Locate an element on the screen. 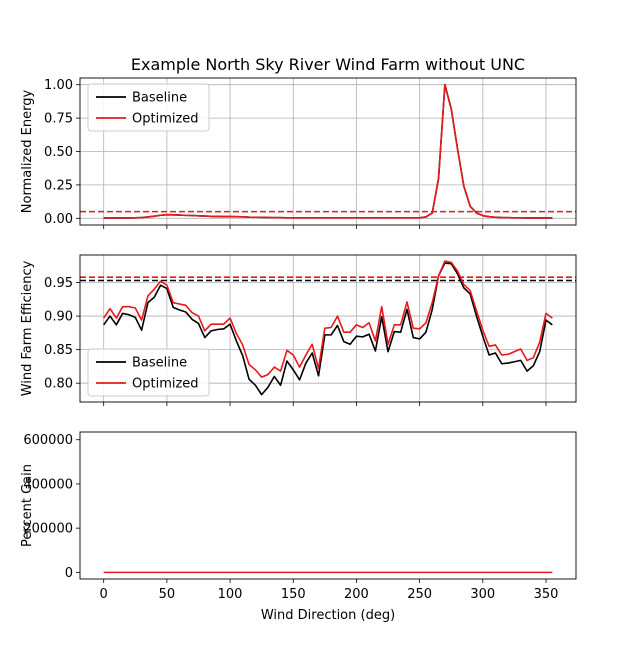 This screenshot has width=640, height=650. x-tick-label: 300 is located at coordinates (482, 594).